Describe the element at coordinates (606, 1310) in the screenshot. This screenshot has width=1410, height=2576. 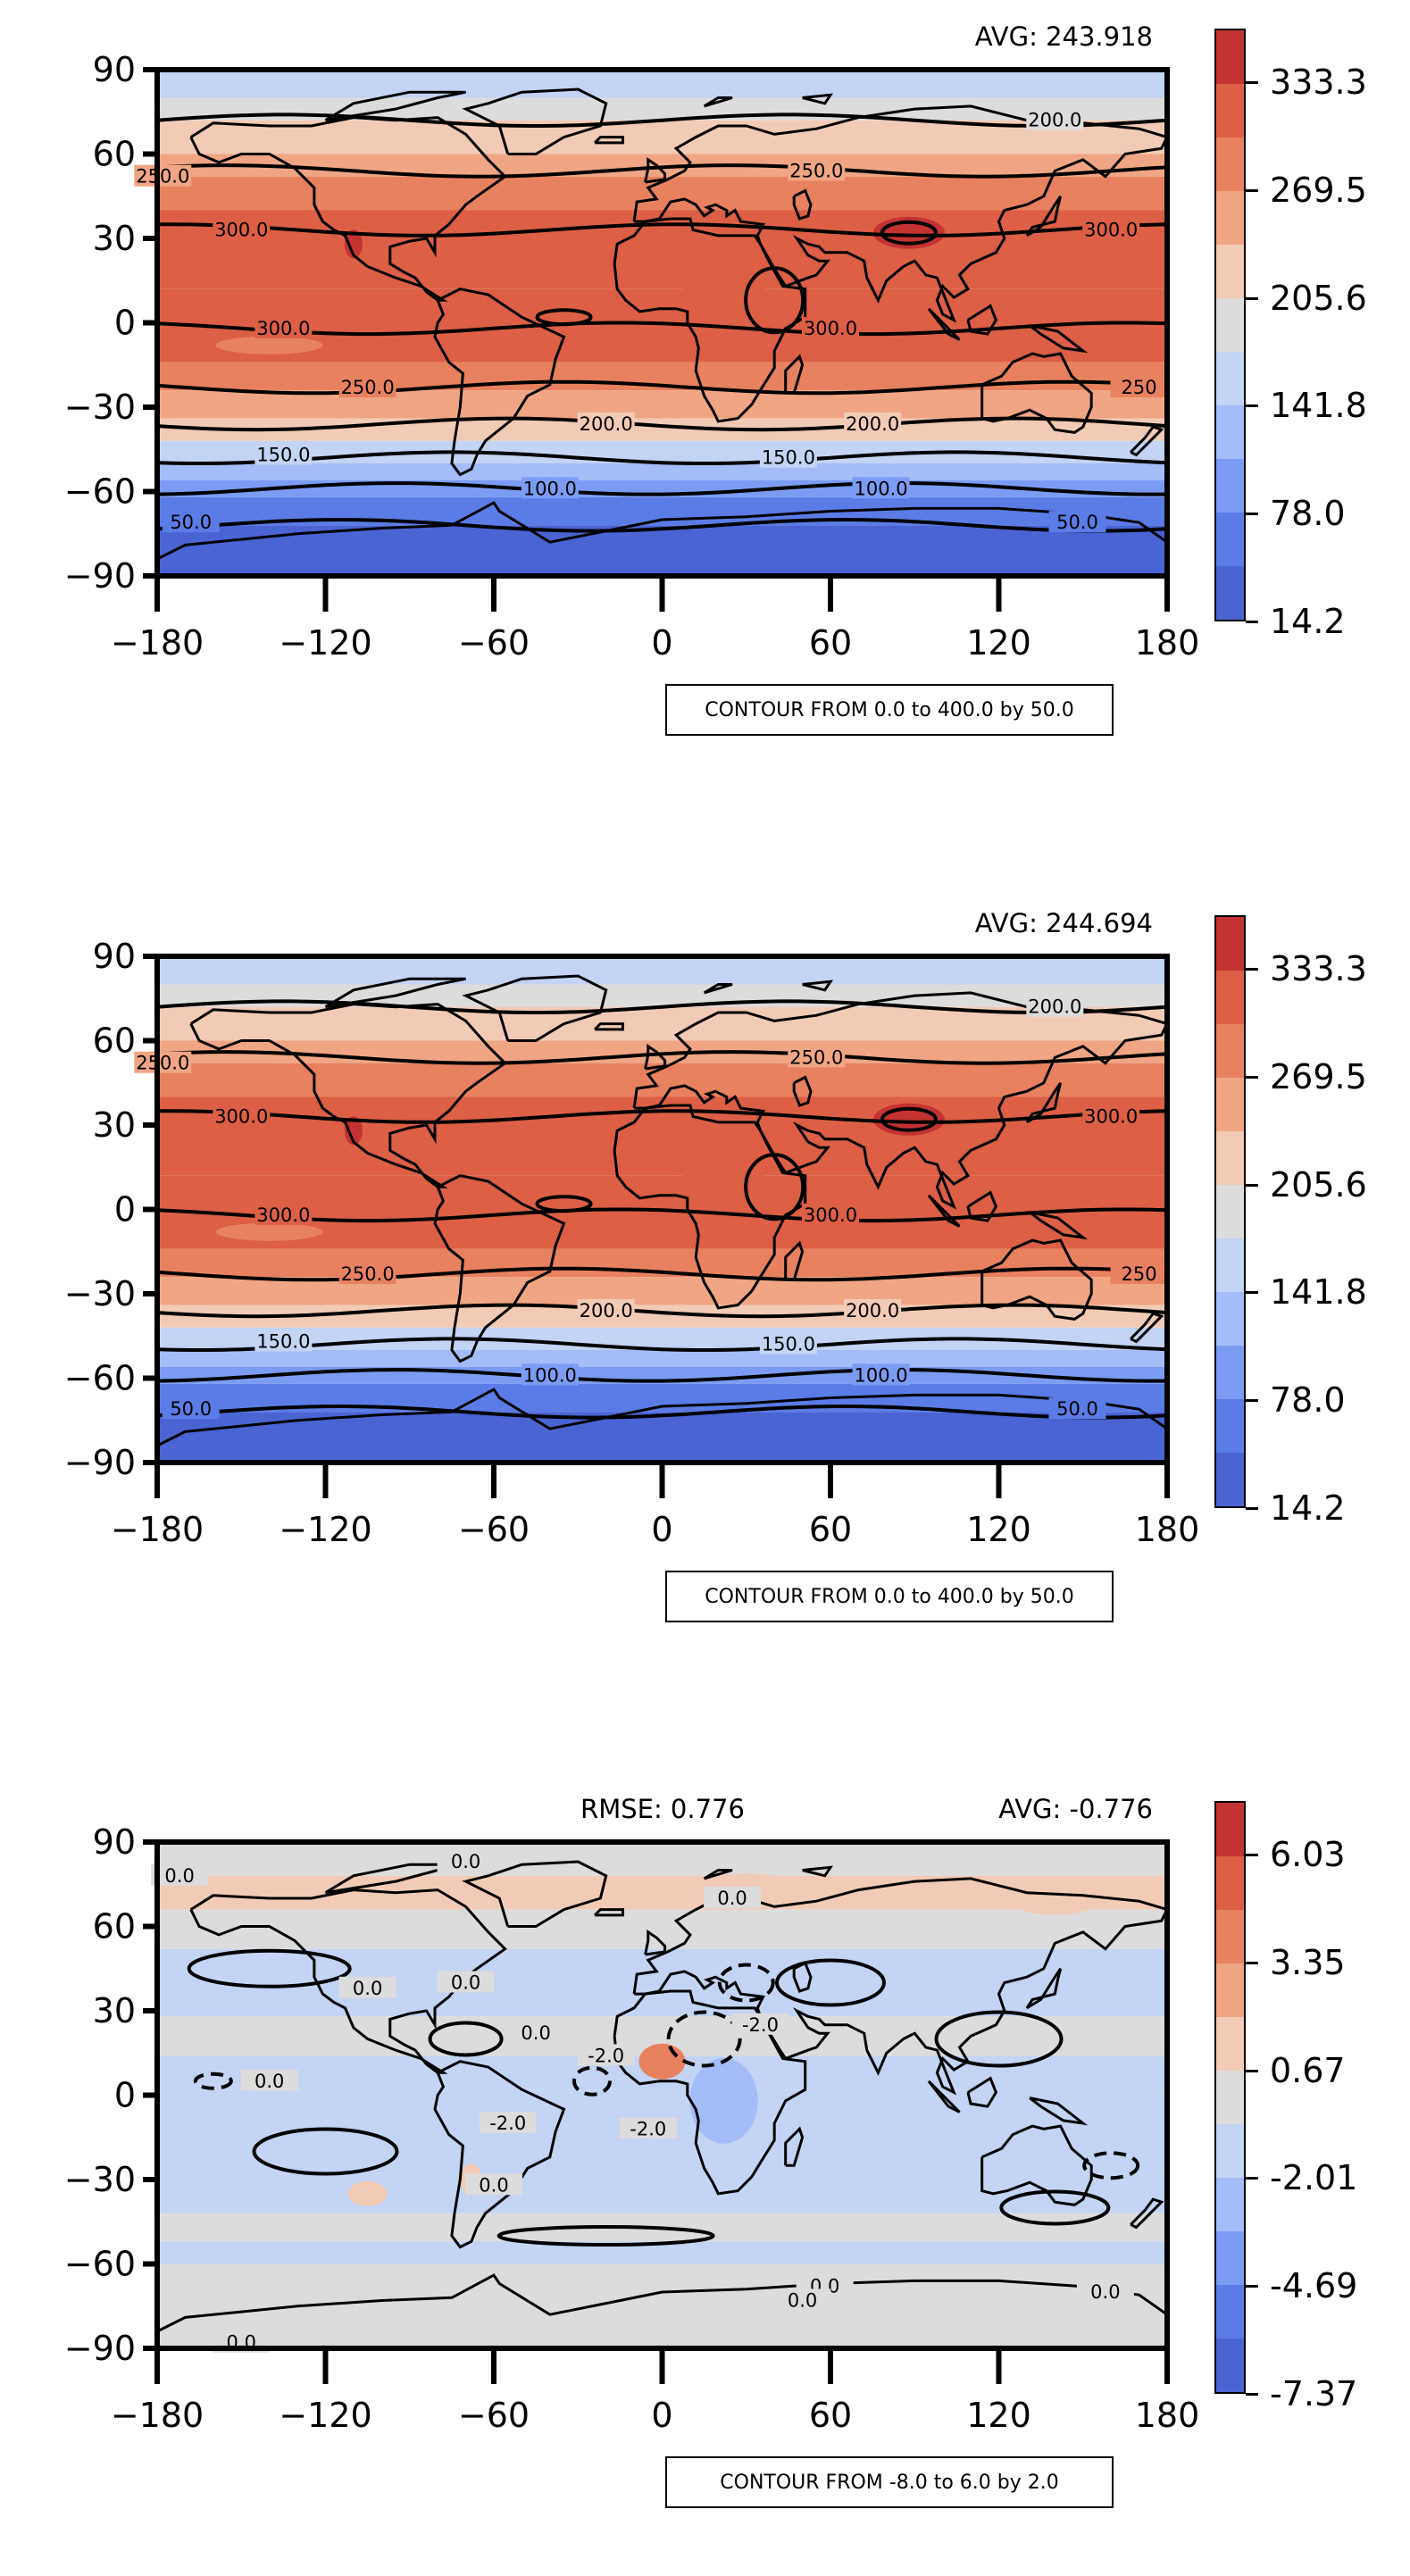
I see `contour-label: 200.0` at that location.